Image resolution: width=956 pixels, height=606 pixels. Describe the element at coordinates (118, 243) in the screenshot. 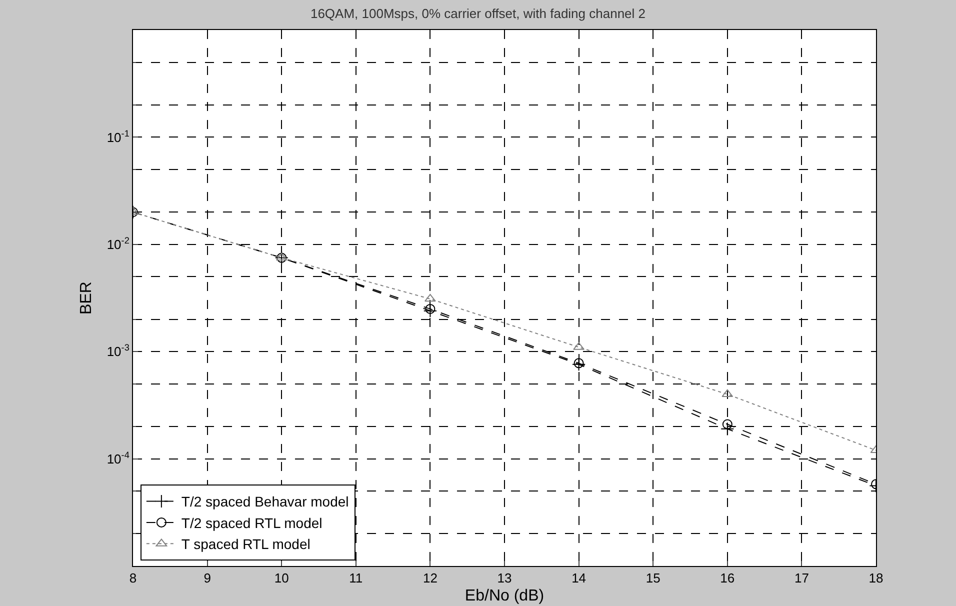

I see `y-tick-label: 10$^{-2}$` at that location.